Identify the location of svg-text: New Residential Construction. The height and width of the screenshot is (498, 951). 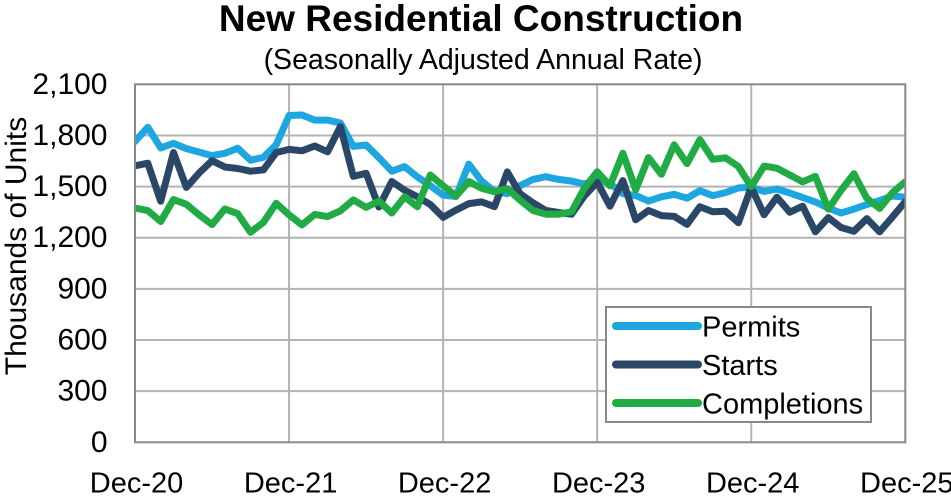
(481, 19).